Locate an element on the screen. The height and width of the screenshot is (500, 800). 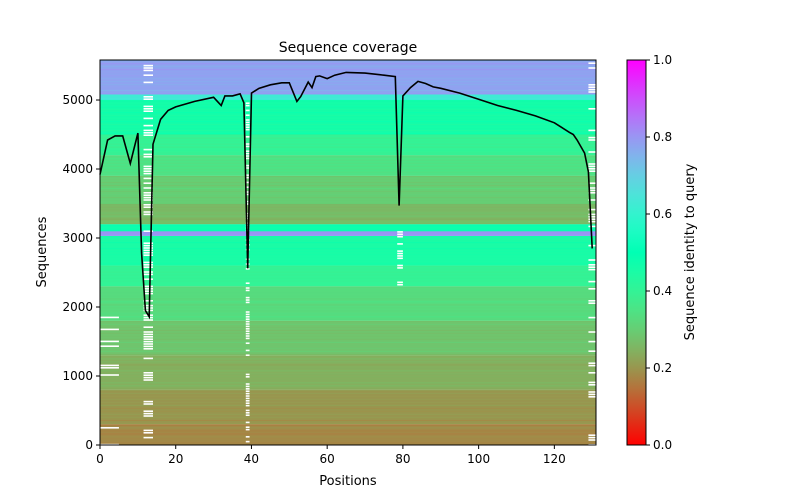
chart-title: Sequence coverage is located at coordinates (348, 48).